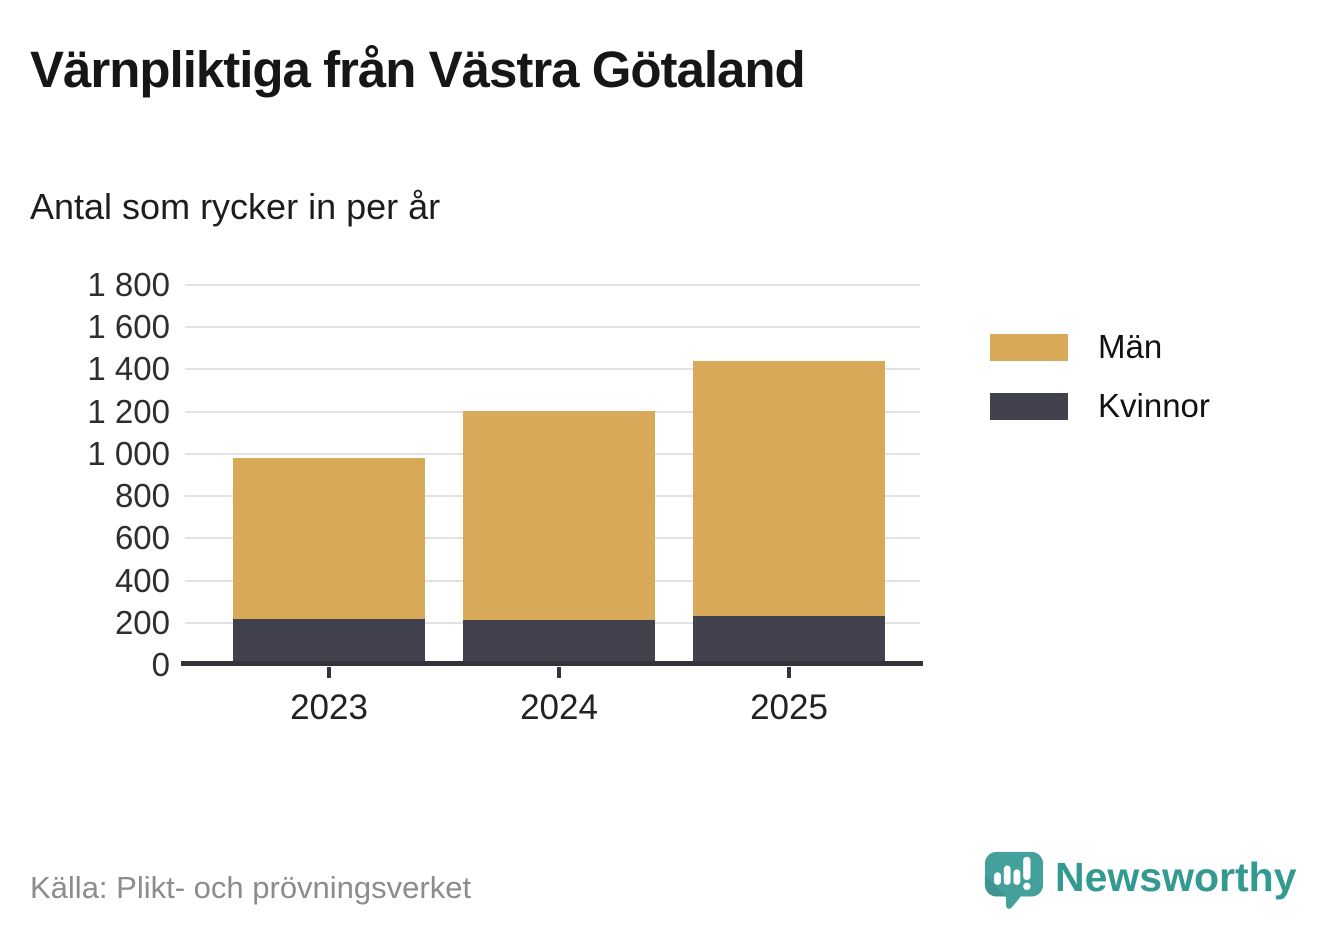  I want to click on legend-label-kvinnor: Kvinnor, so click(1154, 405).